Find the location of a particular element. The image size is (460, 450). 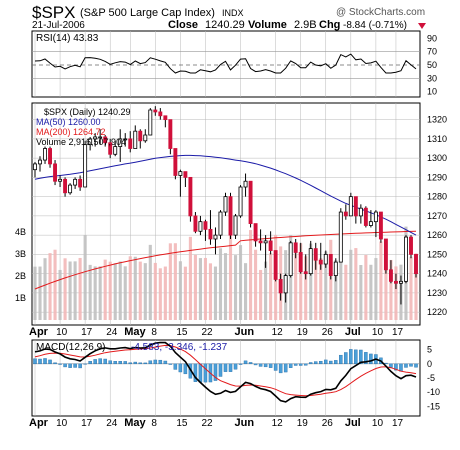

volume-value: 2.9B is located at coordinates (305, 25).